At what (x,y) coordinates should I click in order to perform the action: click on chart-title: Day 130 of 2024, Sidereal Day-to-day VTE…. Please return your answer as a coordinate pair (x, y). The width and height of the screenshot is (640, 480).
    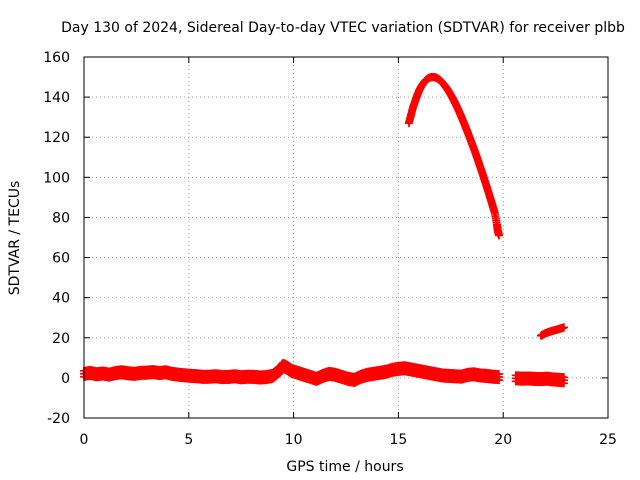
    Looking at the image, I should click on (343, 28).